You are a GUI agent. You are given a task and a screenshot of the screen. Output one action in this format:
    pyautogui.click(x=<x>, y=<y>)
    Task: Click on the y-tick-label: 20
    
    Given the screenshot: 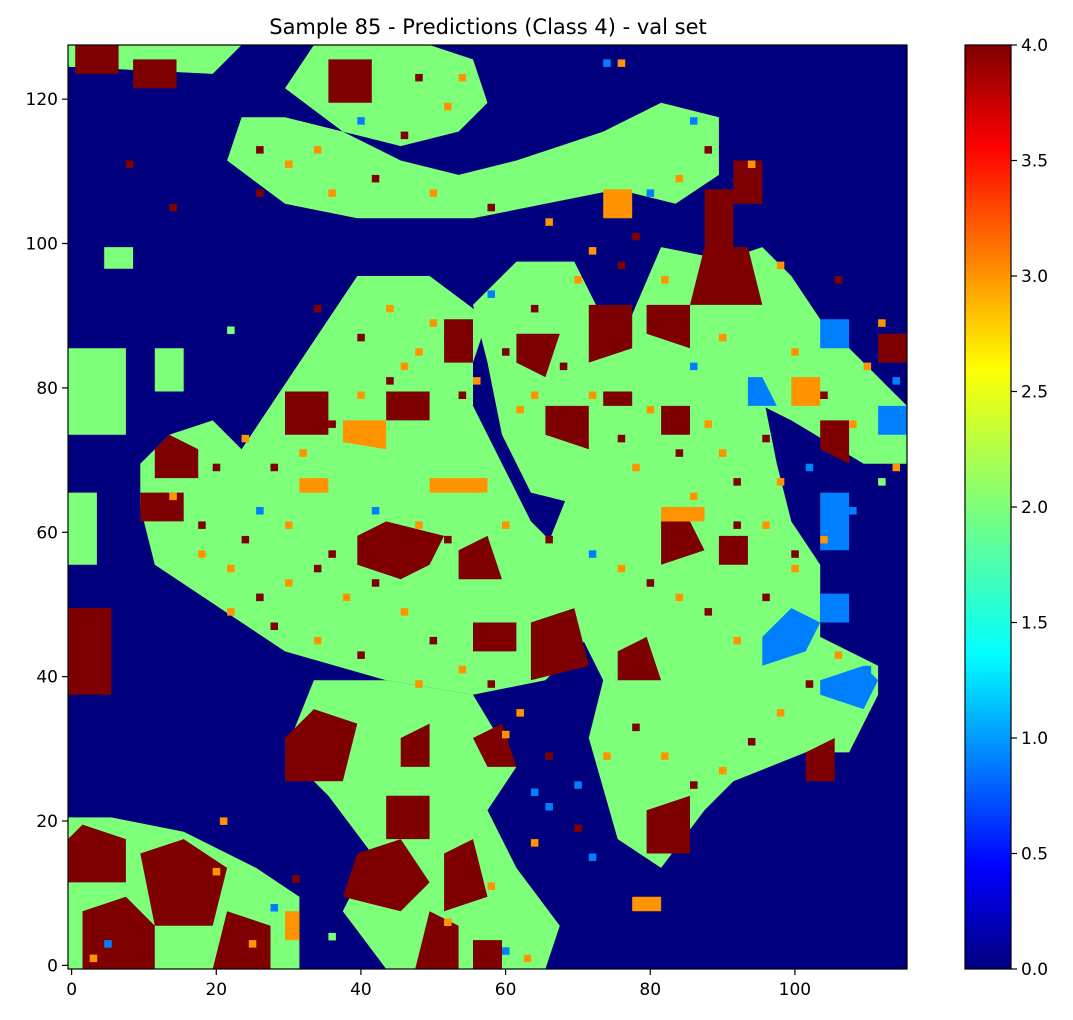 What is the action you would take?
    pyautogui.click(x=47, y=822)
    